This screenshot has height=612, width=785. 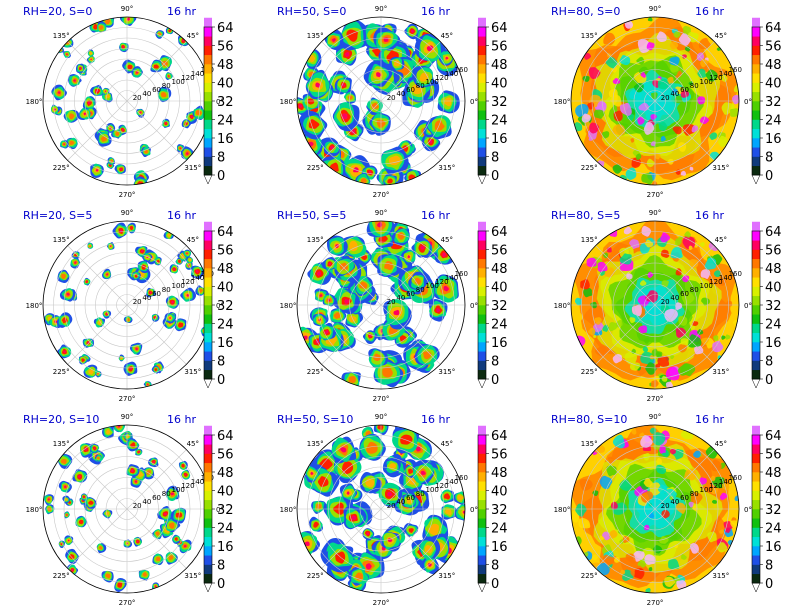 I want to click on colorbar-tick-label: 8, so click(x=221, y=362).